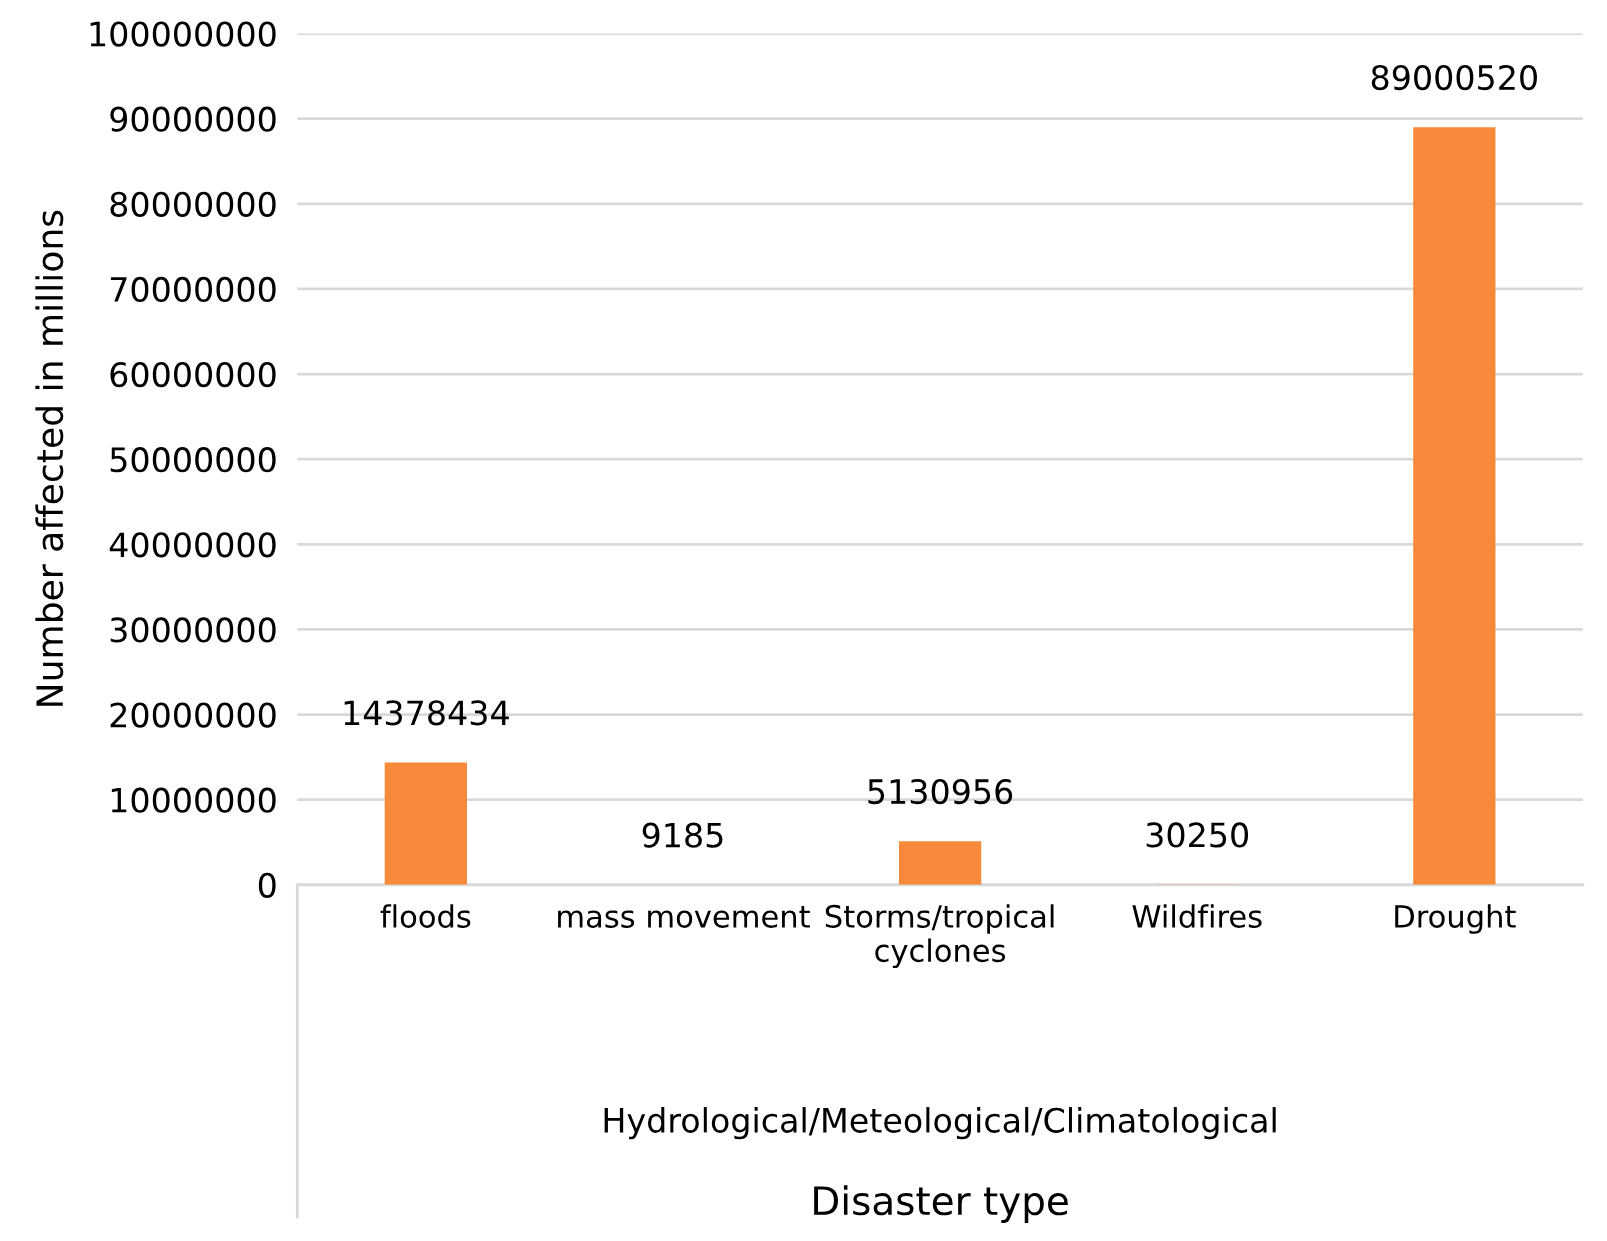 The height and width of the screenshot is (1241, 1607). What do you see at coordinates (183, 34) in the screenshot?
I see `y-tick-label: 100000000` at bounding box center [183, 34].